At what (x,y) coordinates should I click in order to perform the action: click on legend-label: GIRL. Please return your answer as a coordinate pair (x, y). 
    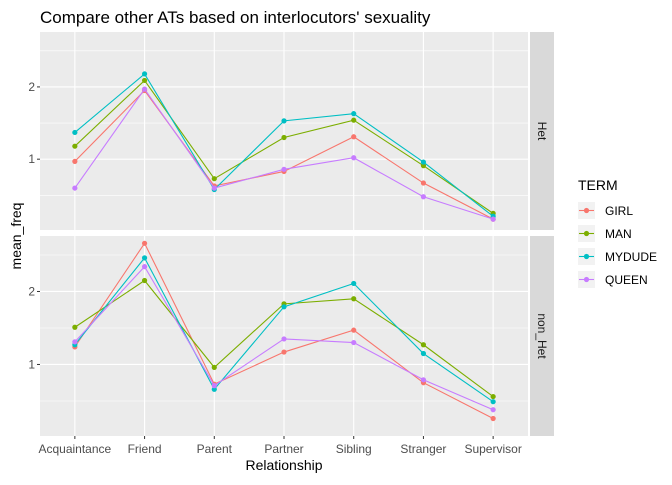
    Looking at the image, I should click on (619, 211).